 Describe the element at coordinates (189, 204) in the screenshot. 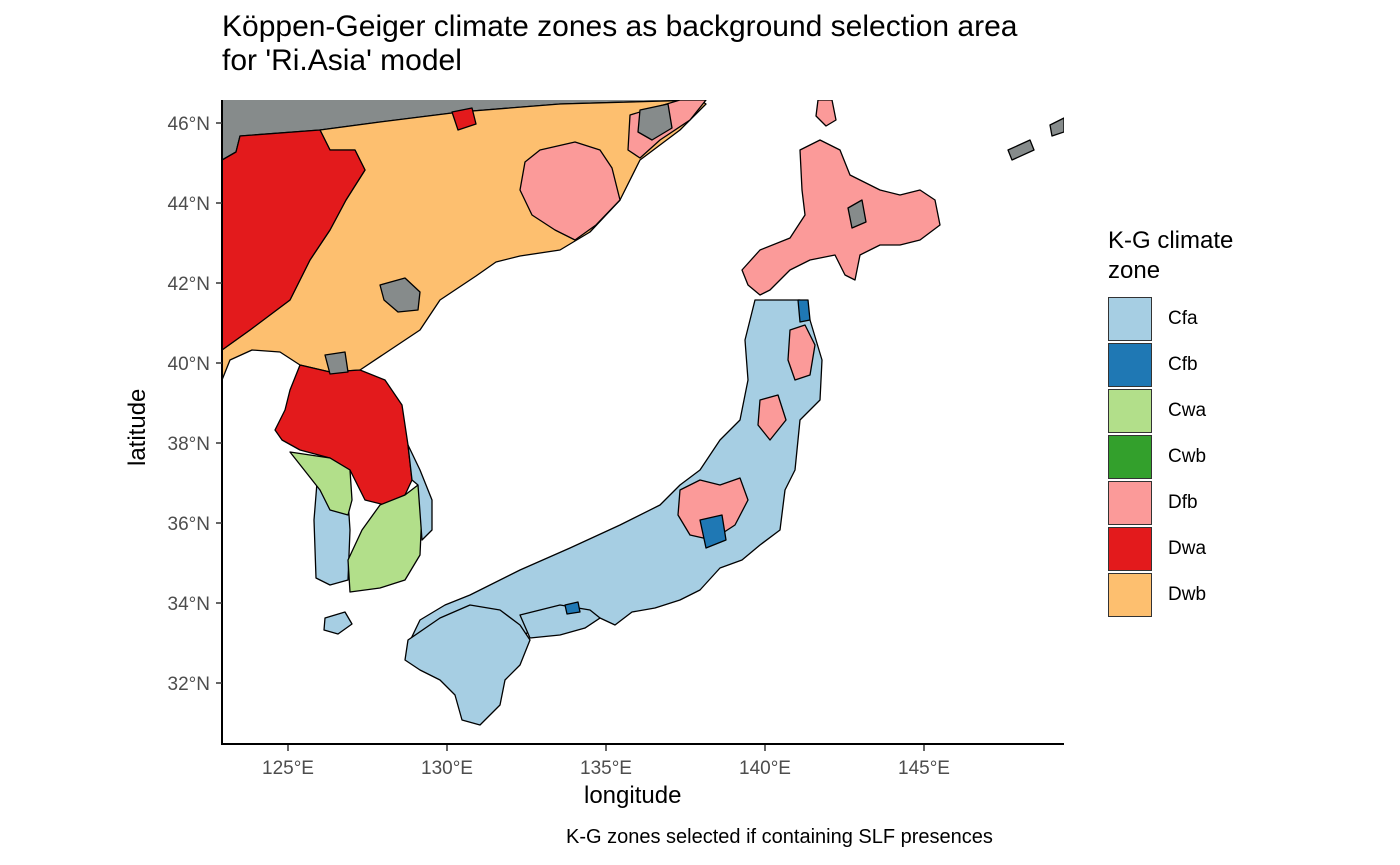

I see `y-tick-label: 44°N` at that location.